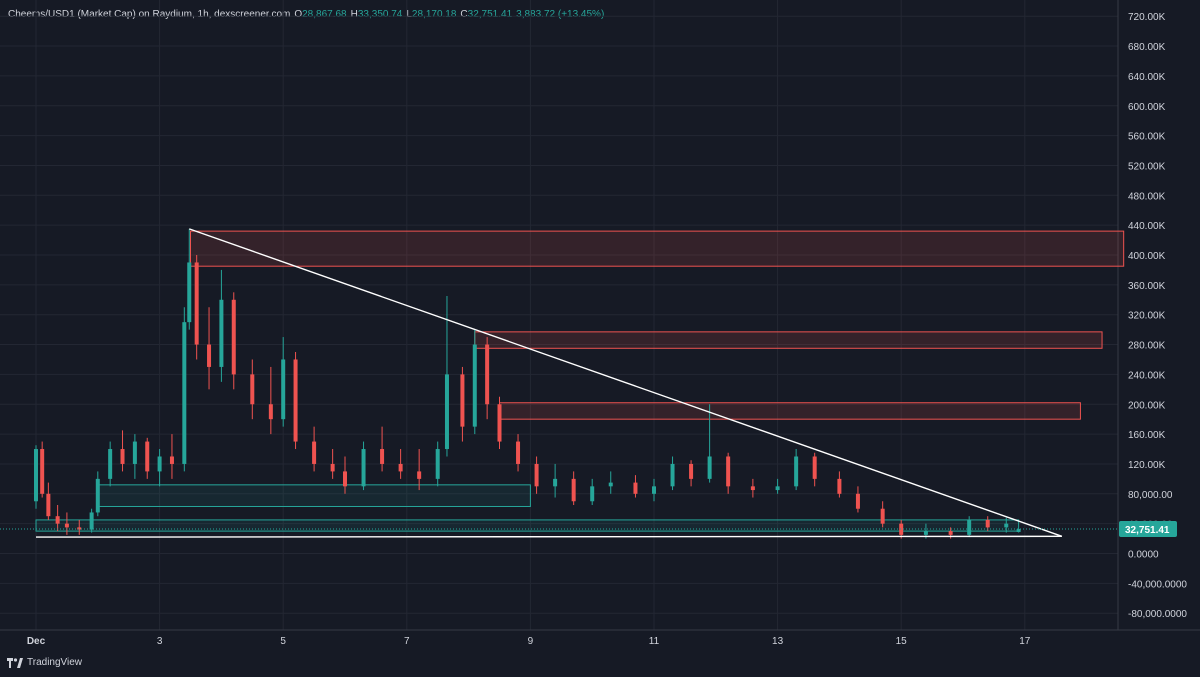 This screenshot has width=1200, height=677. What do you see at coordinates (1147, 137) in the screenshot?
I see `price-tick-label: 560.00K` at bounding box center [1147, 137].